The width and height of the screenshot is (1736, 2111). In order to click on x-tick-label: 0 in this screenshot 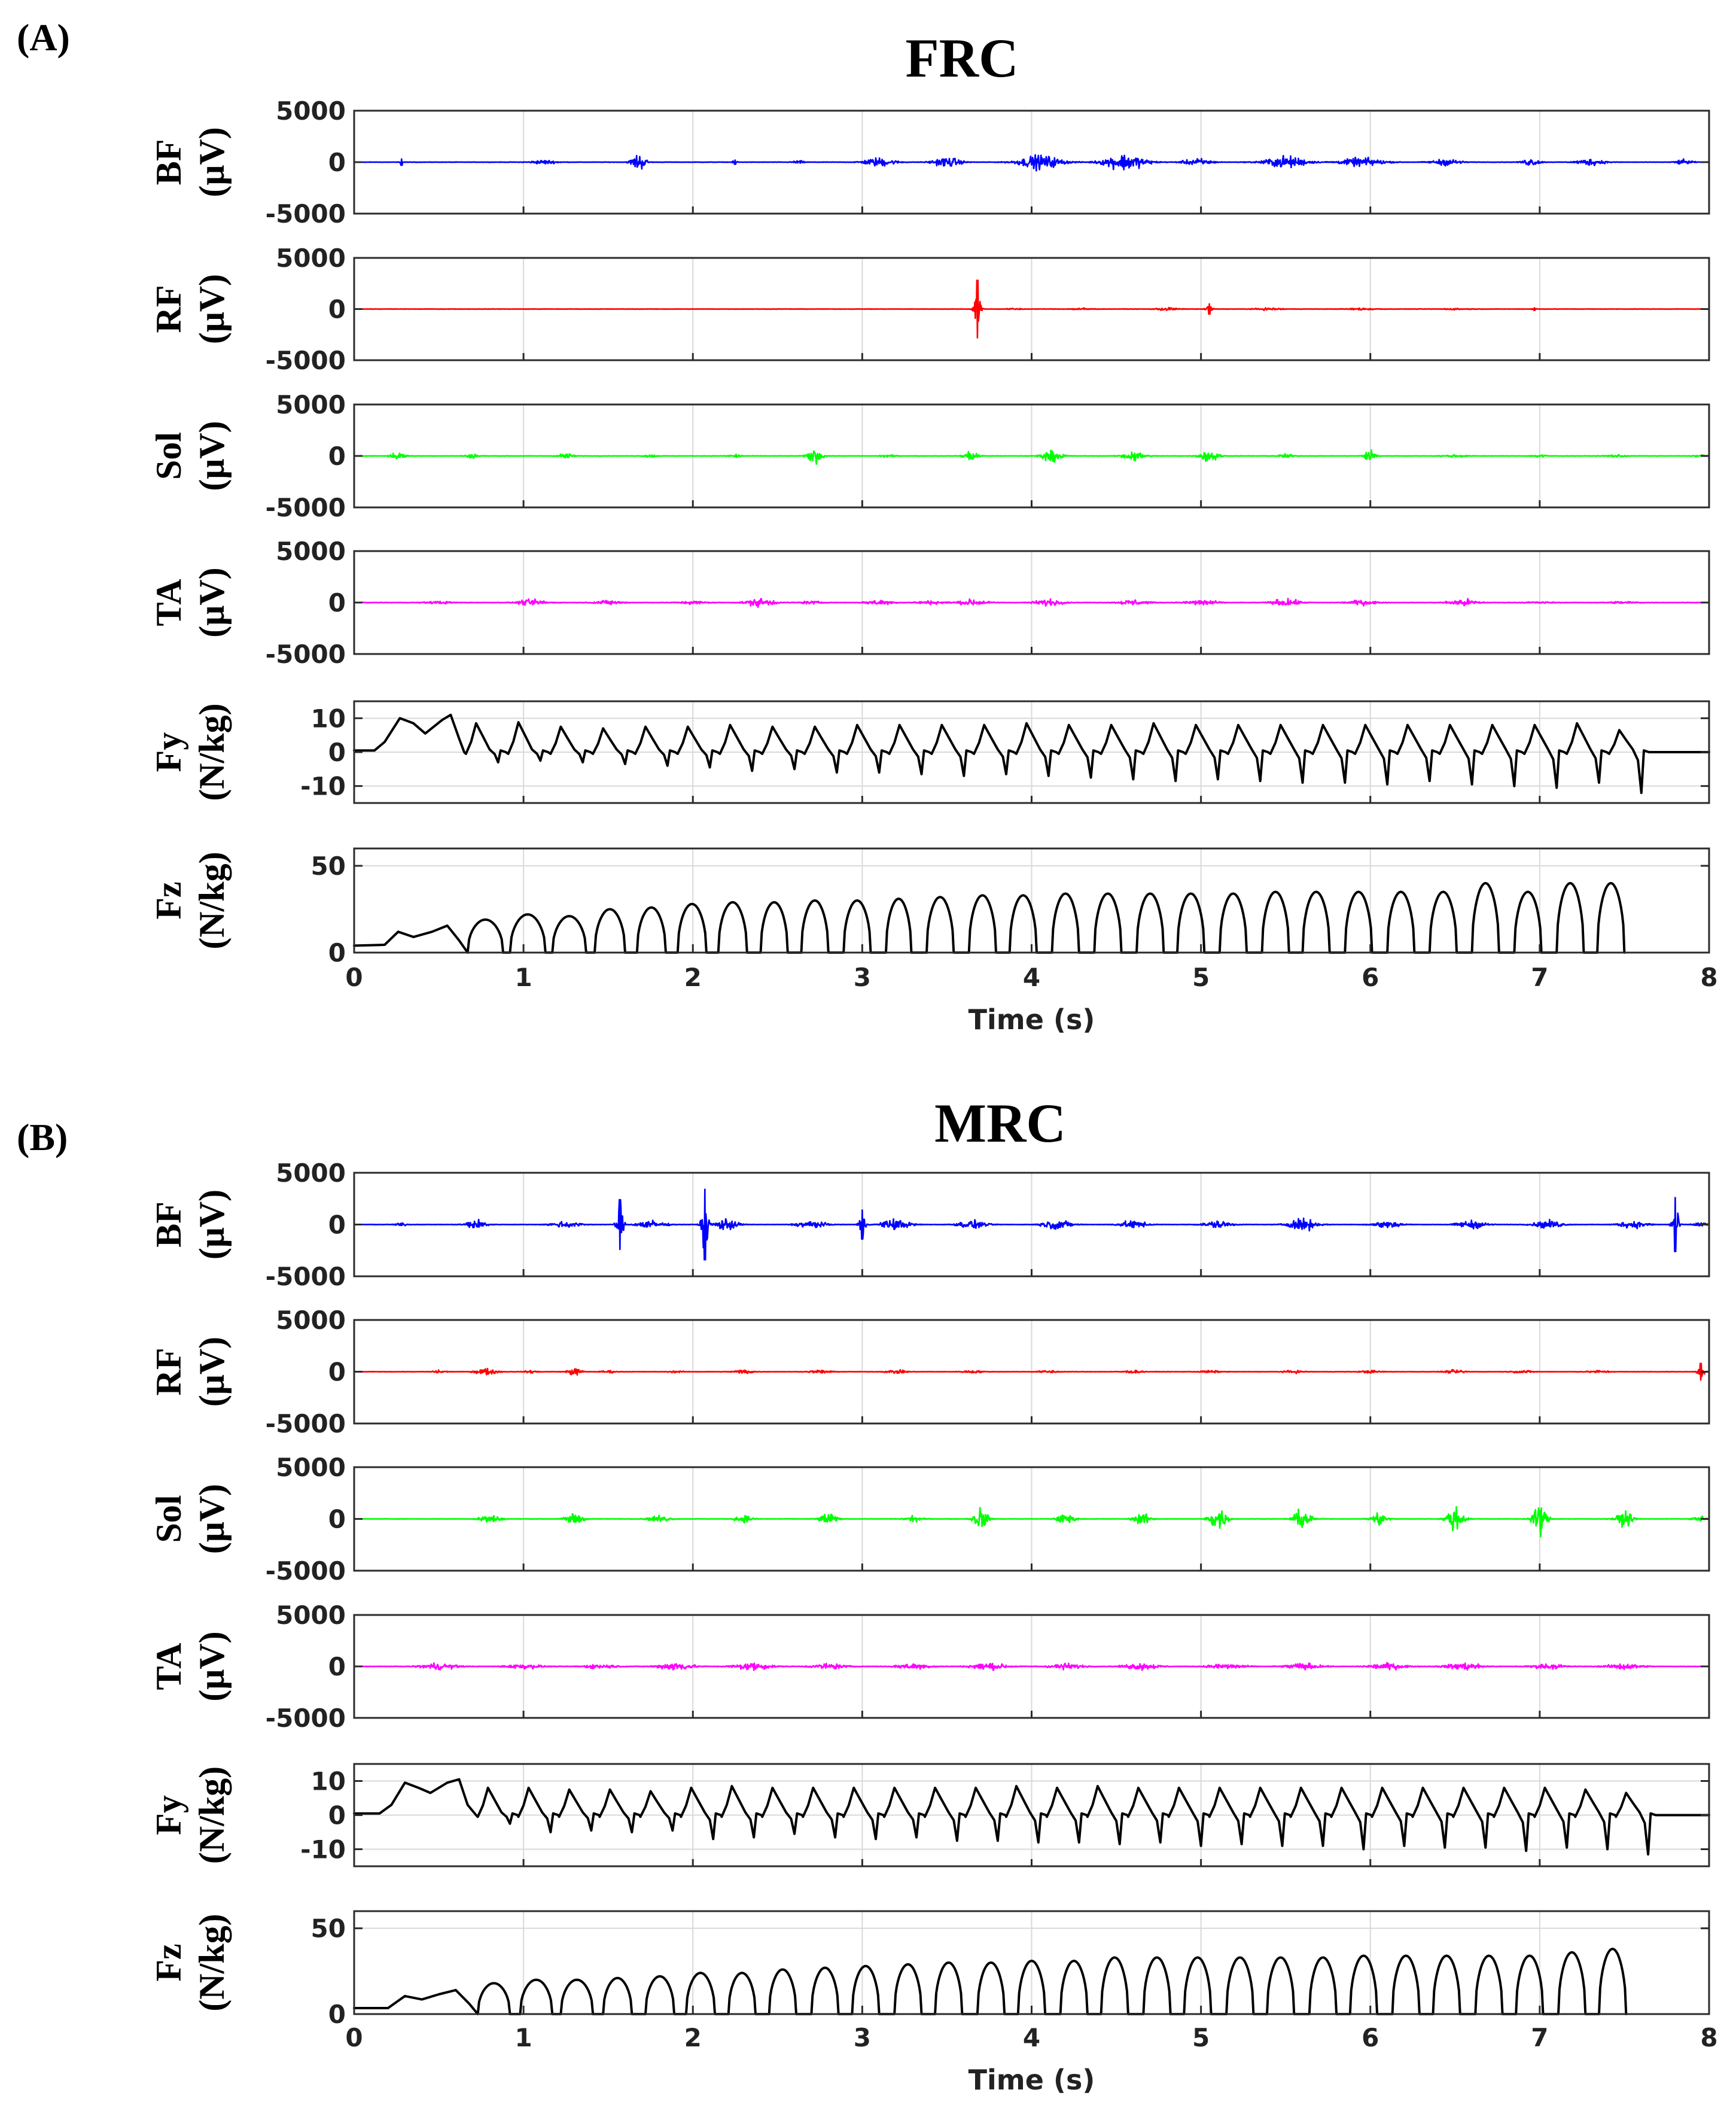, I will do `click(354, 2037)`.